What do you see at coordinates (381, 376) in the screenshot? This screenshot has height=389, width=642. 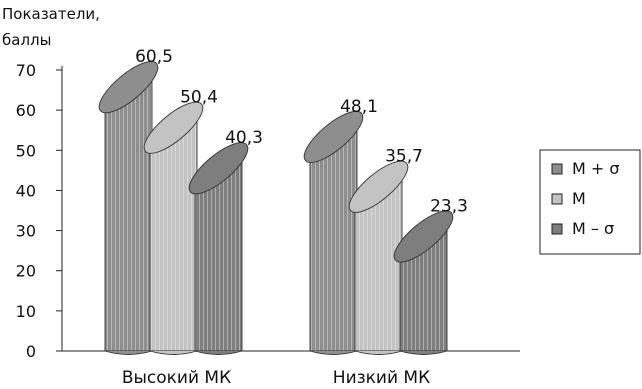 I see `x-tick-label: Низкий МК` at bounding box center [381, 376].